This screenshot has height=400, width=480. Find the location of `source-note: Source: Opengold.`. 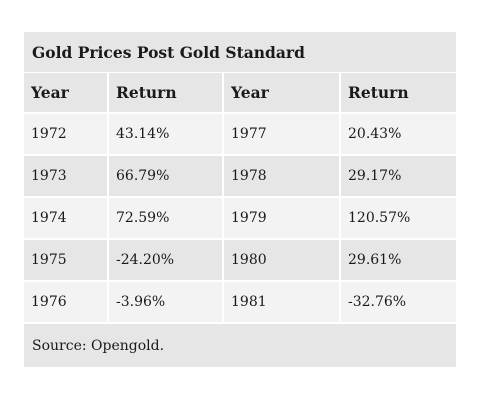

source-note: Source: Opengold. is located at coordinates (240, 345).